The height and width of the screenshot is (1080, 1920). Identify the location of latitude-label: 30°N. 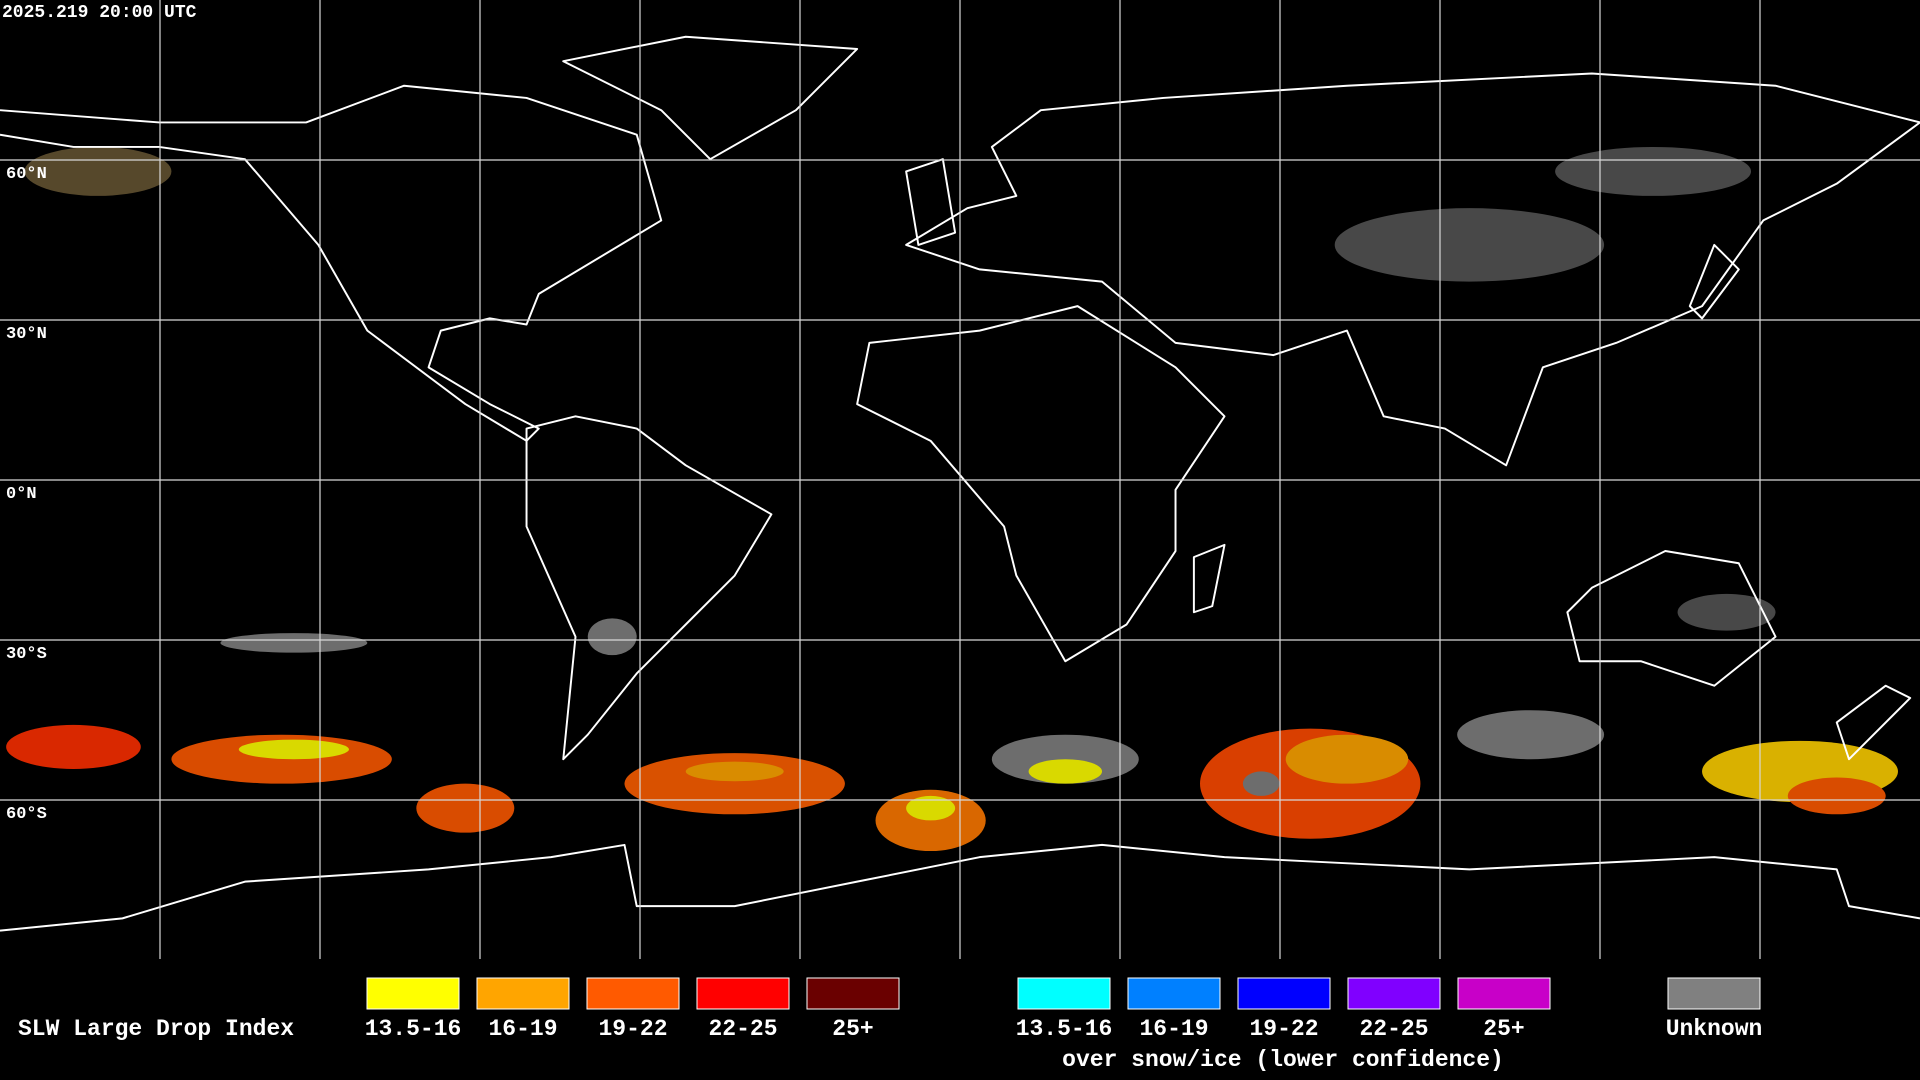
(26, 334).